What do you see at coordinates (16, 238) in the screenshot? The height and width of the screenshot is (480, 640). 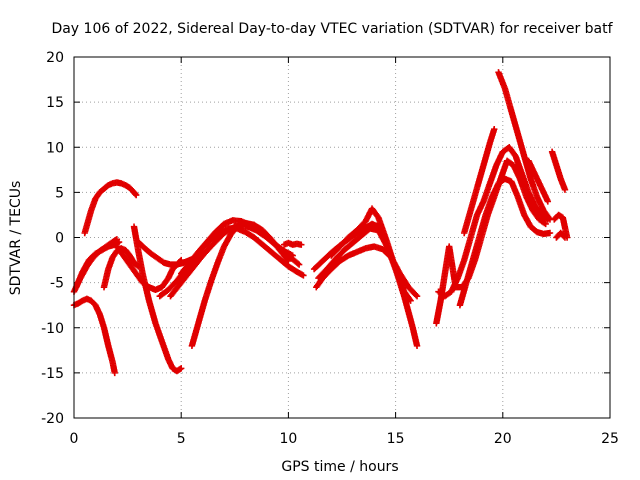 I see `y-axis-label: SDTVAR / TECUs` at bounding box center [16, 238].